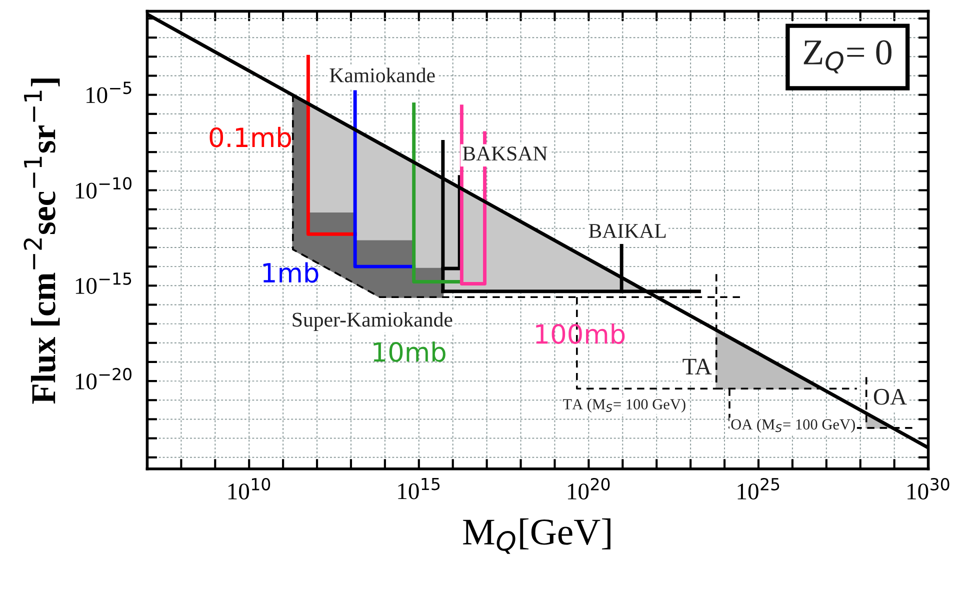  I want to click on annotation: OA, so click(890, 396).